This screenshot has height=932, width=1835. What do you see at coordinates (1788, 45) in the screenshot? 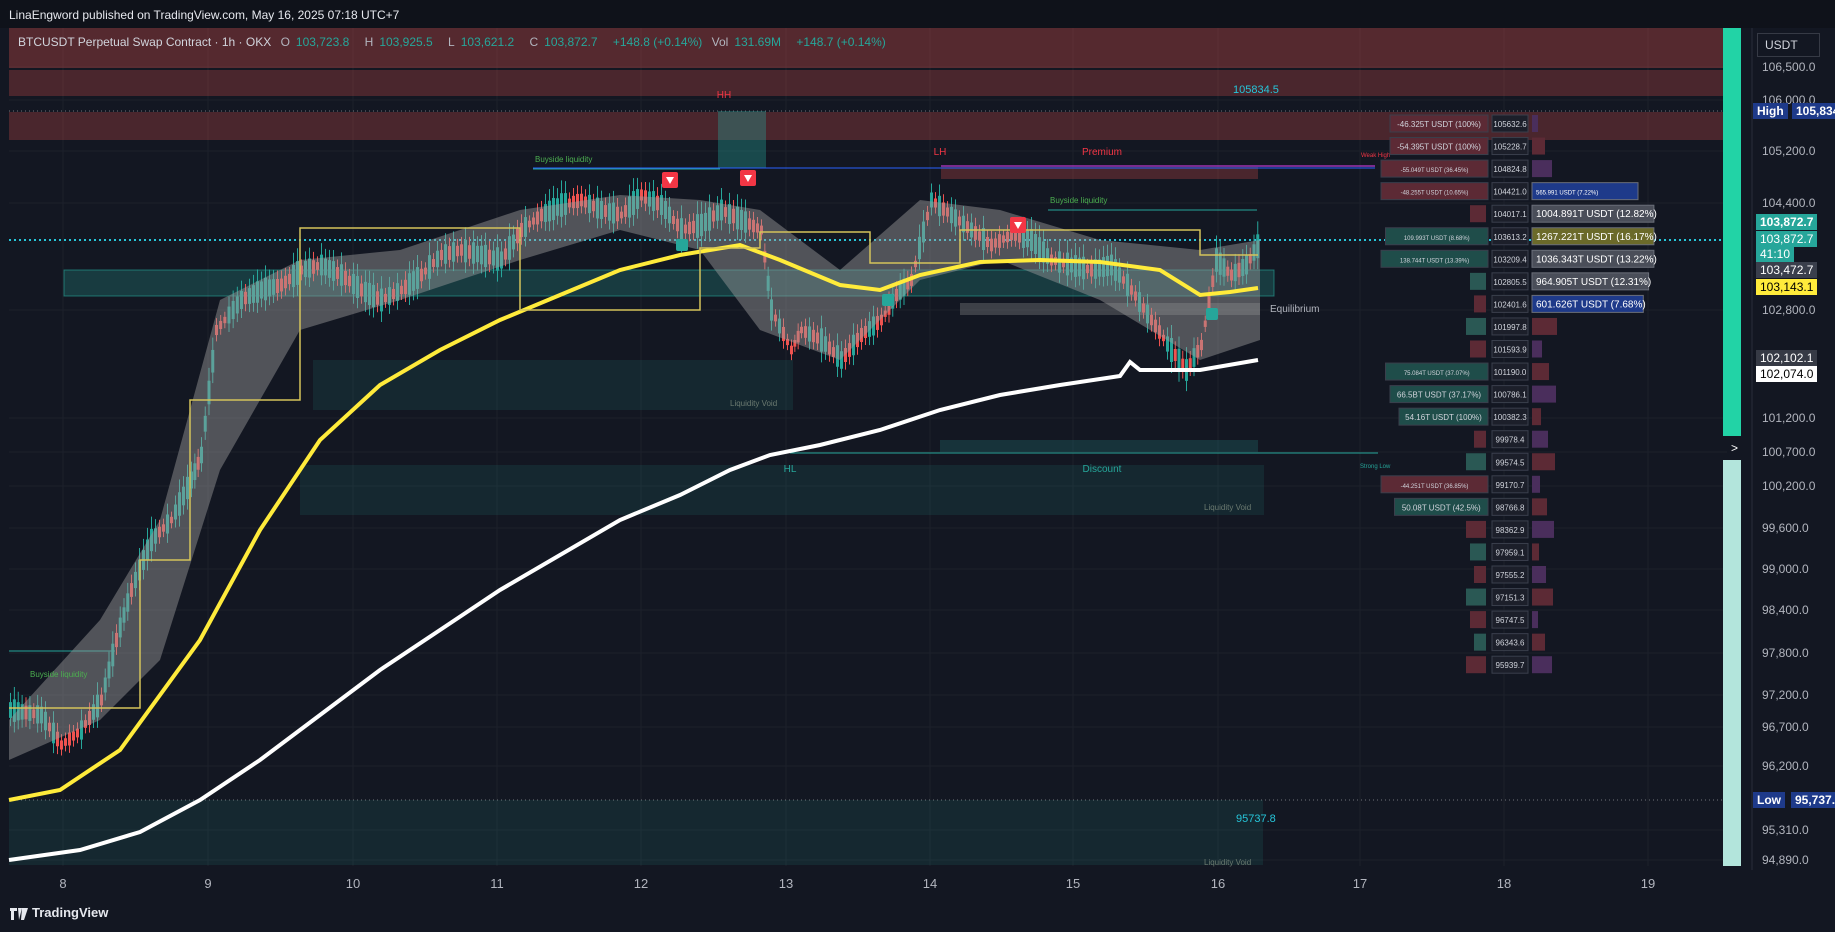
I see `currency-button: USDT` at bounding box center [1788, 45].